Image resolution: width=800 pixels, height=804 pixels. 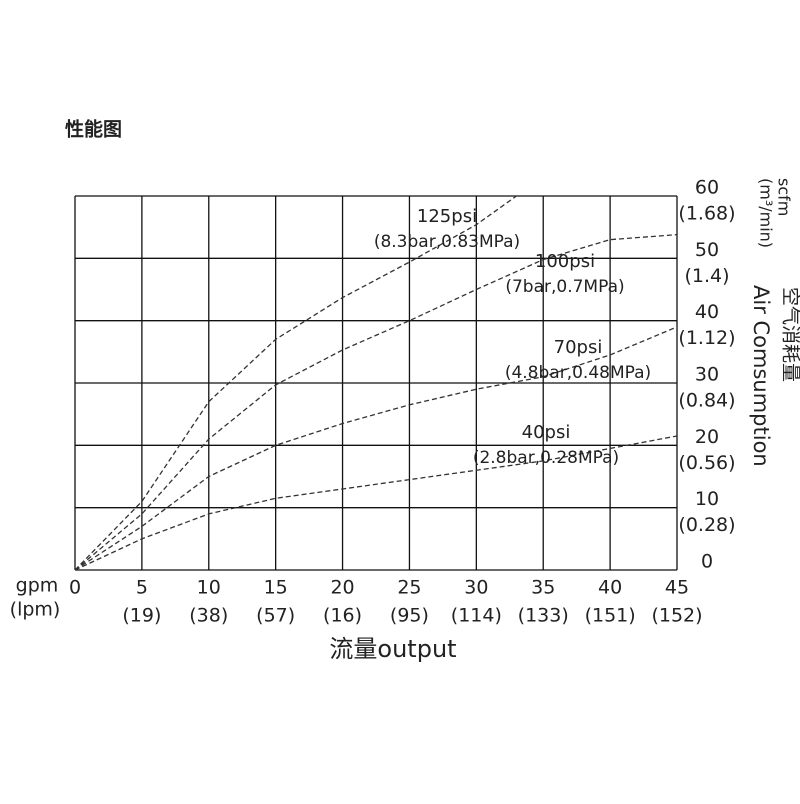 I want to click on y-unit: scfm, so click(x=784, y=197).